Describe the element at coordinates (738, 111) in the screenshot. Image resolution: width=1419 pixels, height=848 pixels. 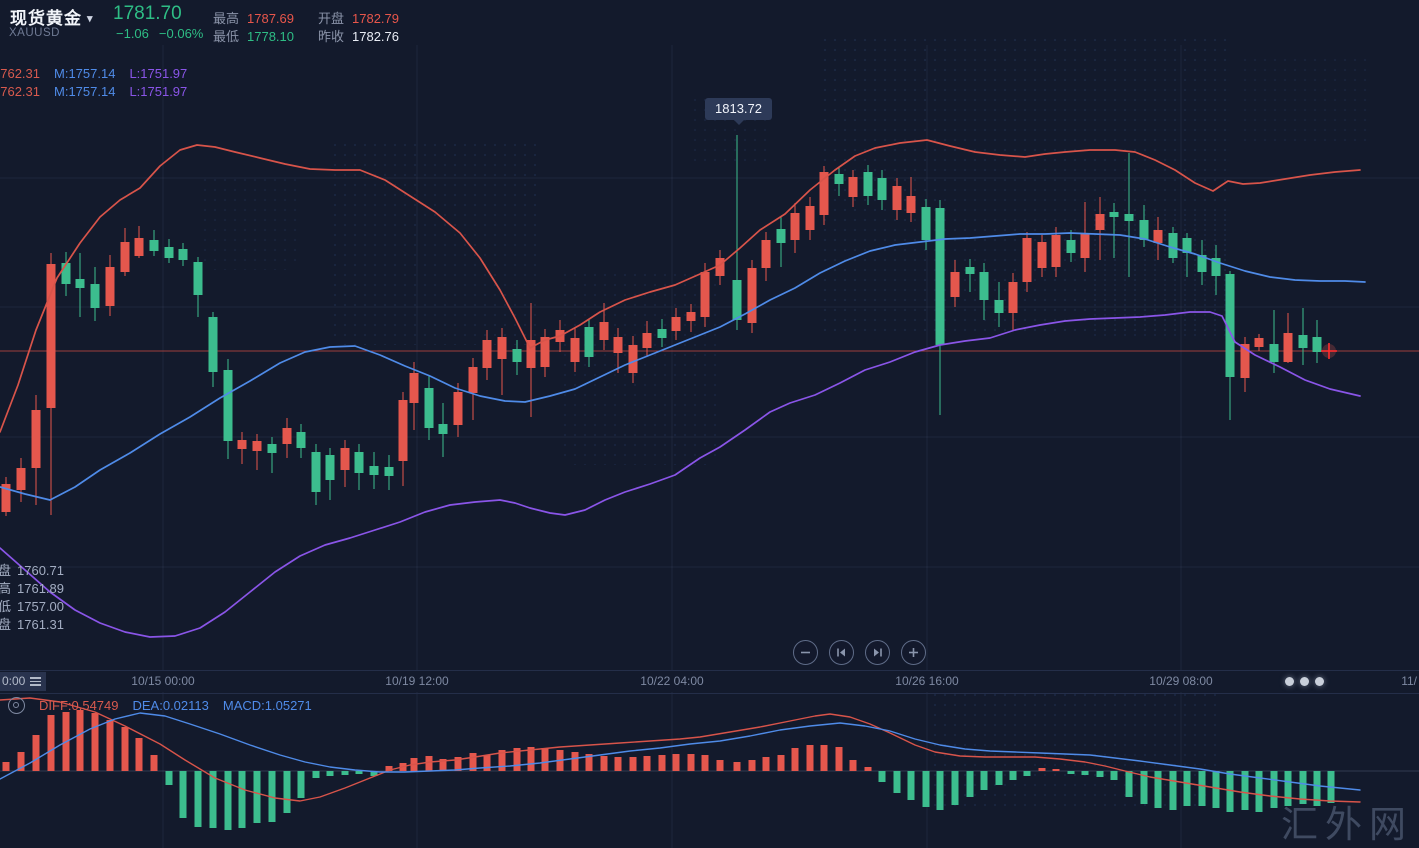
I see `high-price-tooltip: 1813.72` at that location.